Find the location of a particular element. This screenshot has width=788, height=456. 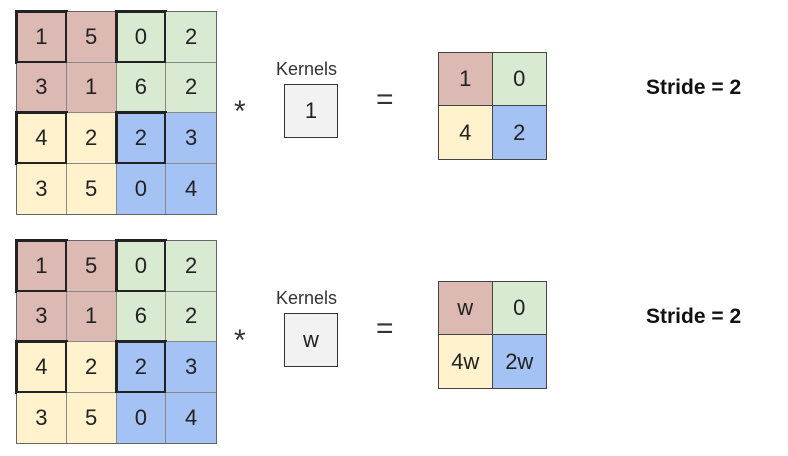

output-cell: 2w is located at coordinates (519, 361).